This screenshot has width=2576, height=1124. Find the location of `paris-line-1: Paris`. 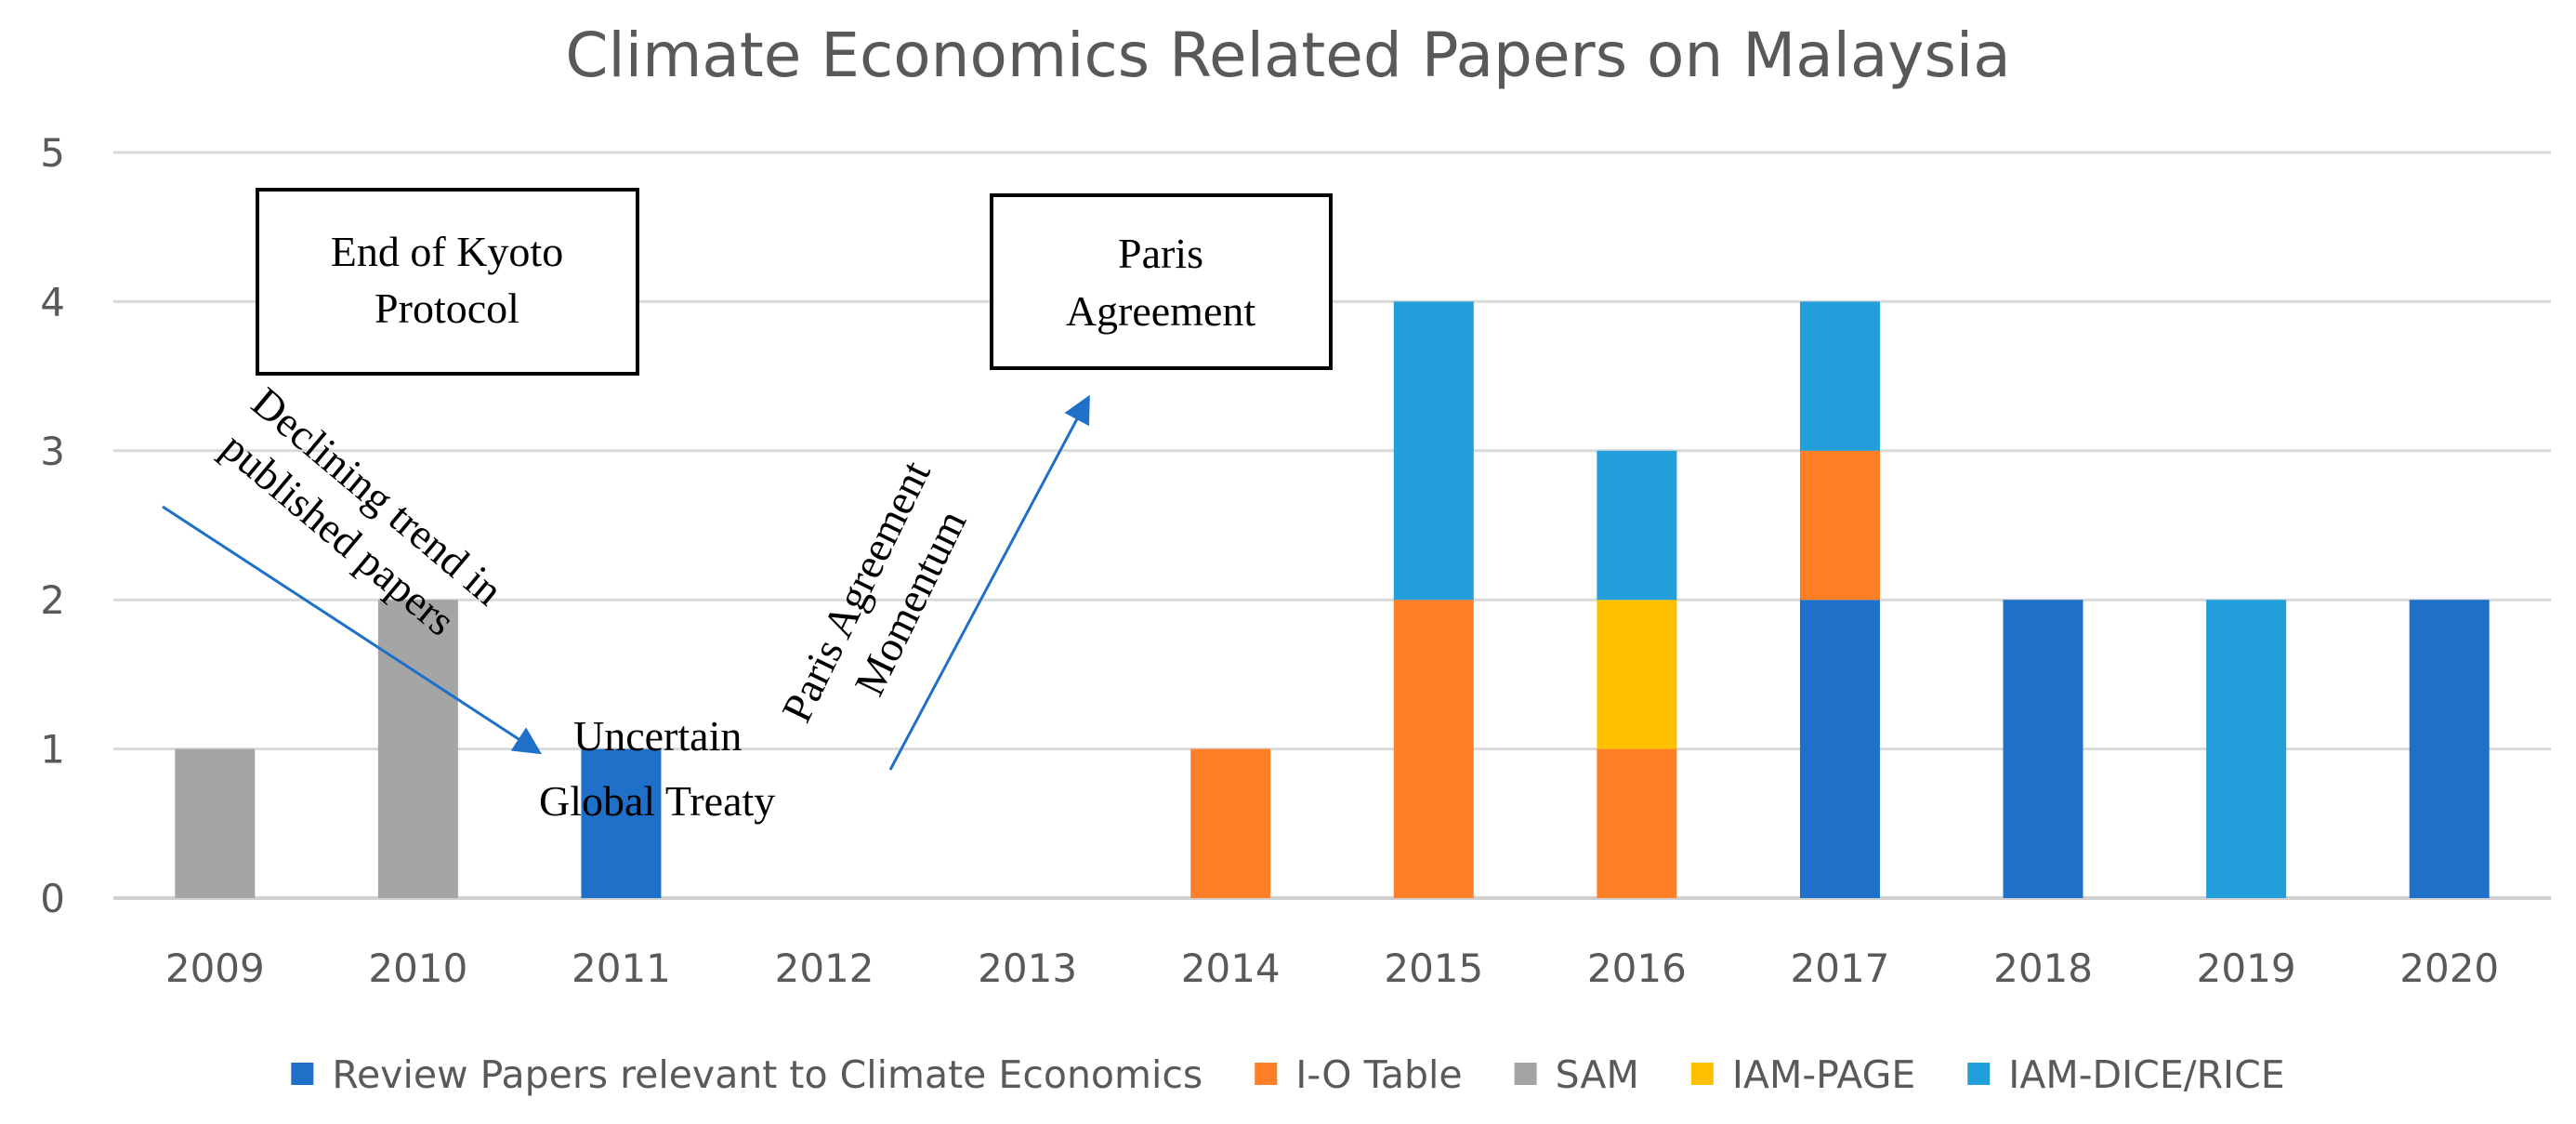

paris-line-1: Paris is located at coordinates (1160, 253).